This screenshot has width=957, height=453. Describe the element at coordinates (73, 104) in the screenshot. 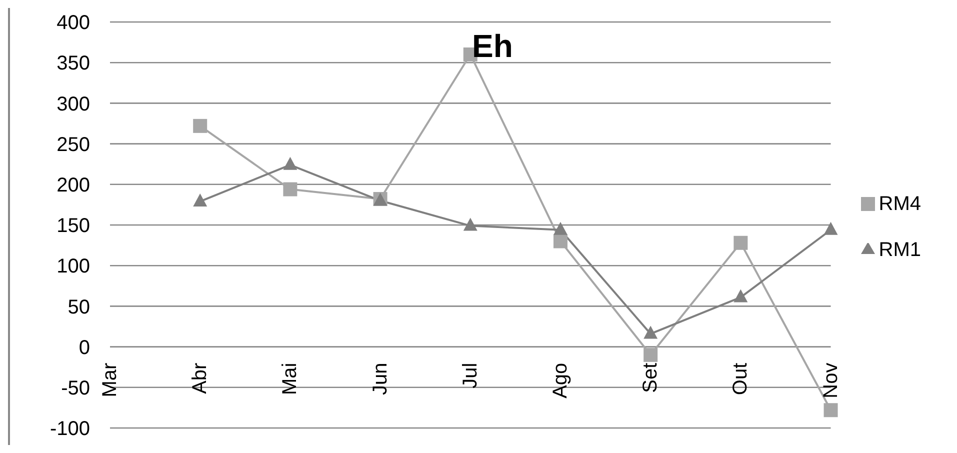

I see `y-tick-label: 300` at that location.